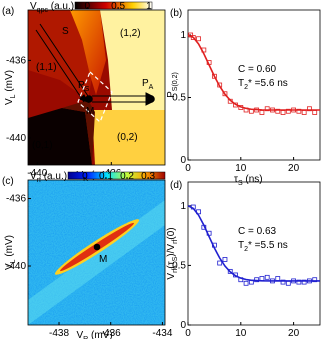 The width and height of the screenshot is (325, 339). Describe the element at coordinates (175, 81) in the screenshot. I see `y-axis-label-part: S(0,2)` at that location.